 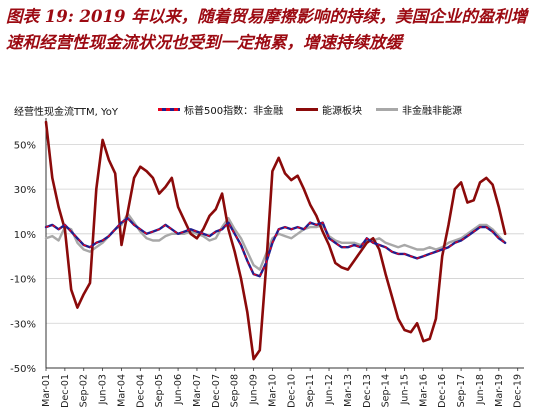 I want to click on legend-swatch-sp500-nonfinancial, so click(x=169, y=109).